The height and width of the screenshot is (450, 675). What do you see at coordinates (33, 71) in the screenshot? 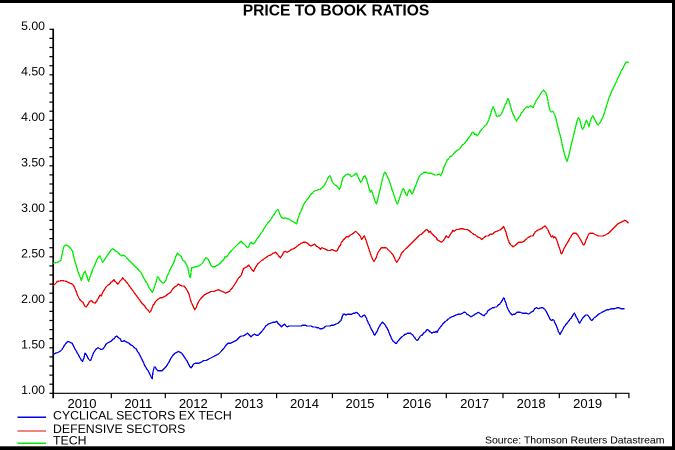
I see `svg-text: 4.50` at bounding box center [33, 71].